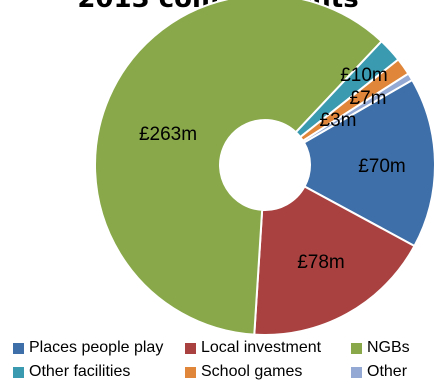  What do you see at coordinates (252, 371) in the screenshot?
I see `legend-label: School games` at bounding box center [252, 371].